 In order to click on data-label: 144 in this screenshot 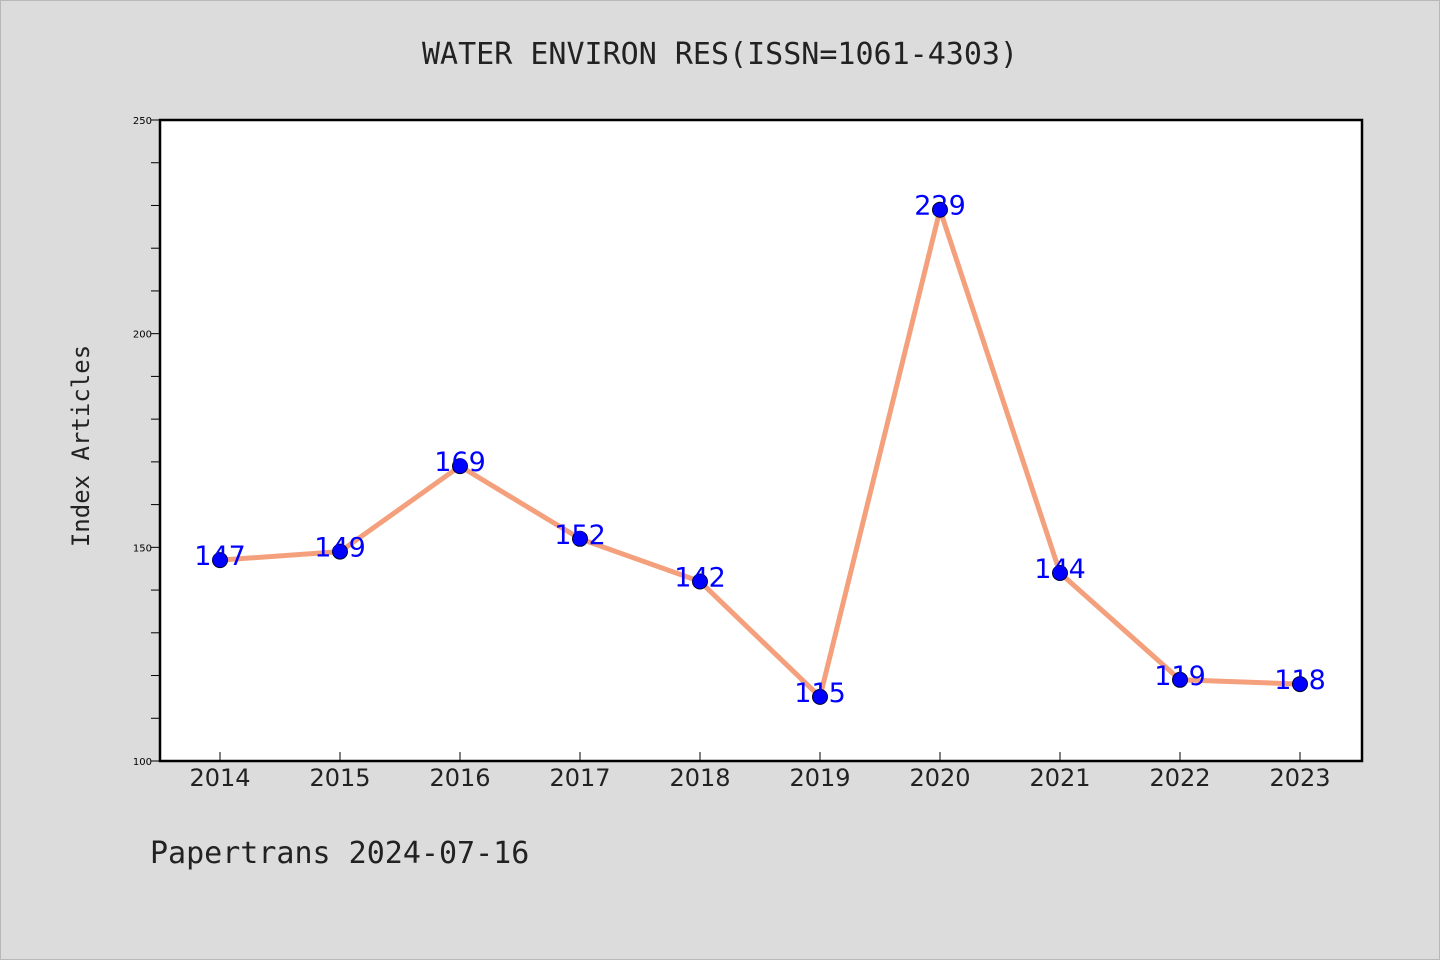, I will do `click(1060, 569)`.